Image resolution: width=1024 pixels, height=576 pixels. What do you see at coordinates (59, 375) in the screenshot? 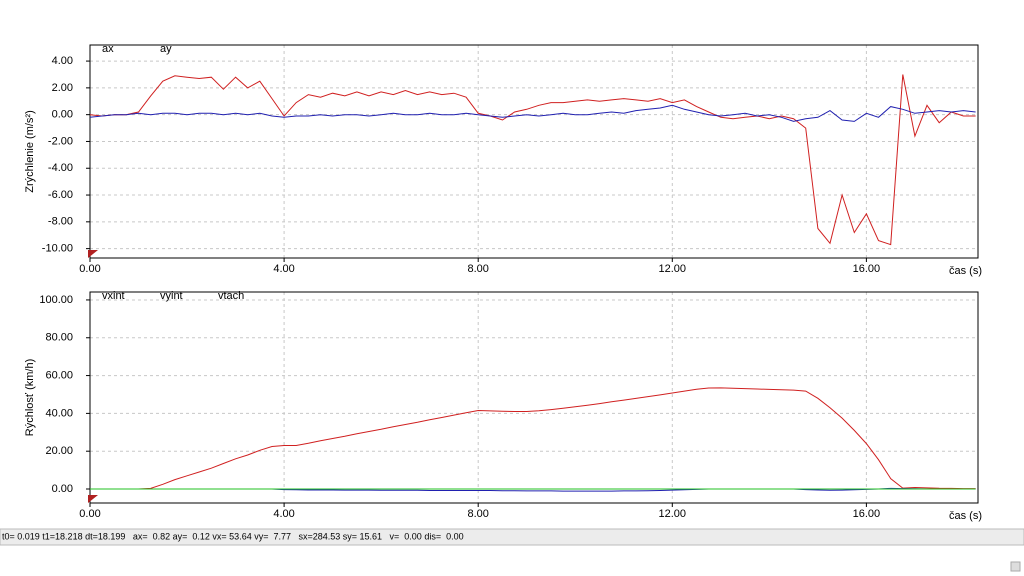
I see `y-tick-label: 60.00` at bounding box center [59, 375].